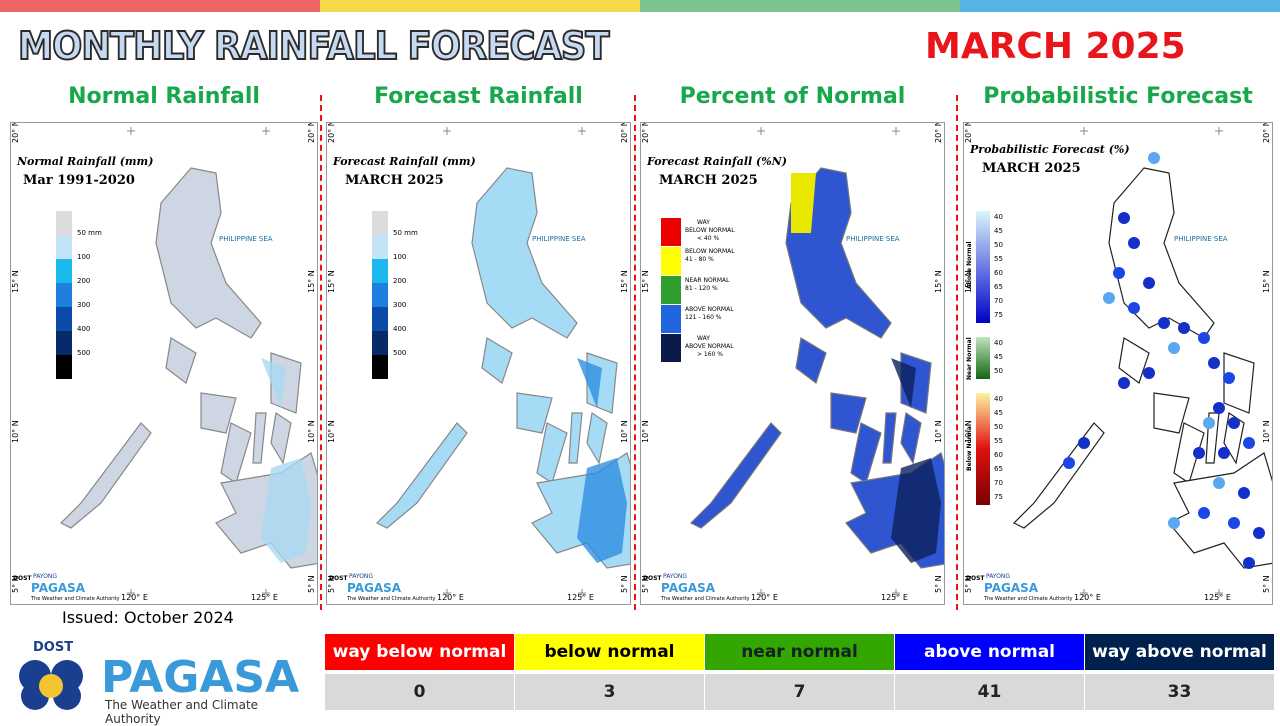  What do you see at coordinates (710, 251) in the screenshot?
I see `legend-label: BELOW NORMAL` at bounding box center [710, 251].